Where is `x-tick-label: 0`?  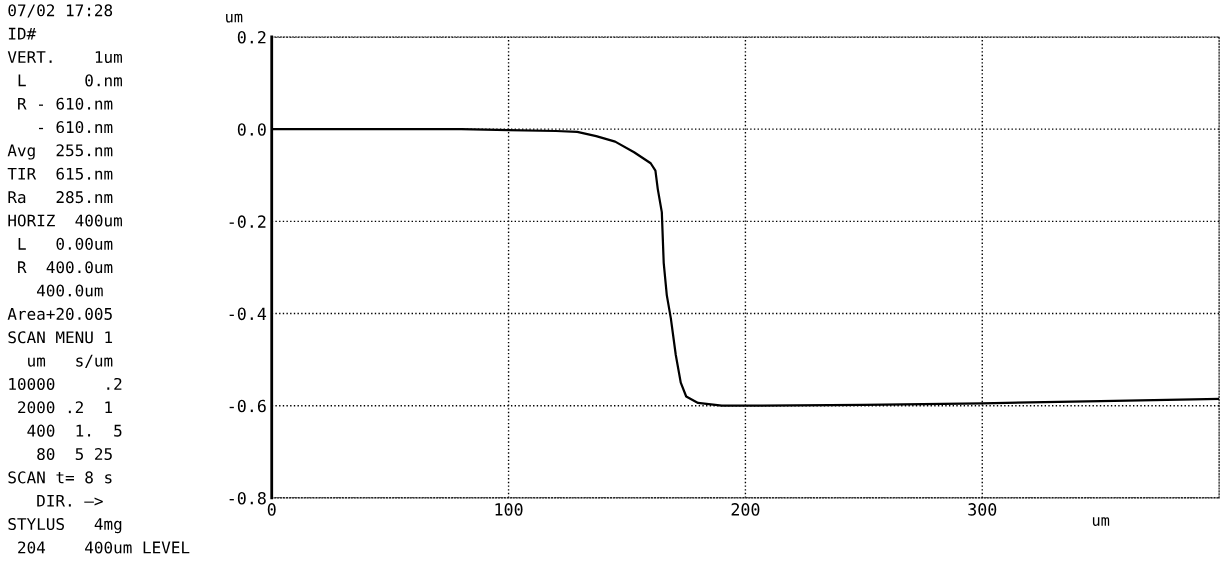 x-tick-label: 0 is located at coordinates (271, 509).